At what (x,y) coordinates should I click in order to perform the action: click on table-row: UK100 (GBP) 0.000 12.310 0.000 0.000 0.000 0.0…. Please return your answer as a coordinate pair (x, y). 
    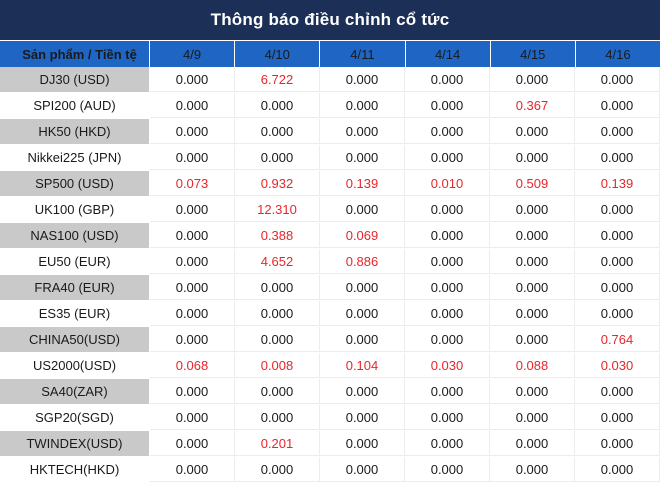
    Looking at the image, I should click on (330, 210).